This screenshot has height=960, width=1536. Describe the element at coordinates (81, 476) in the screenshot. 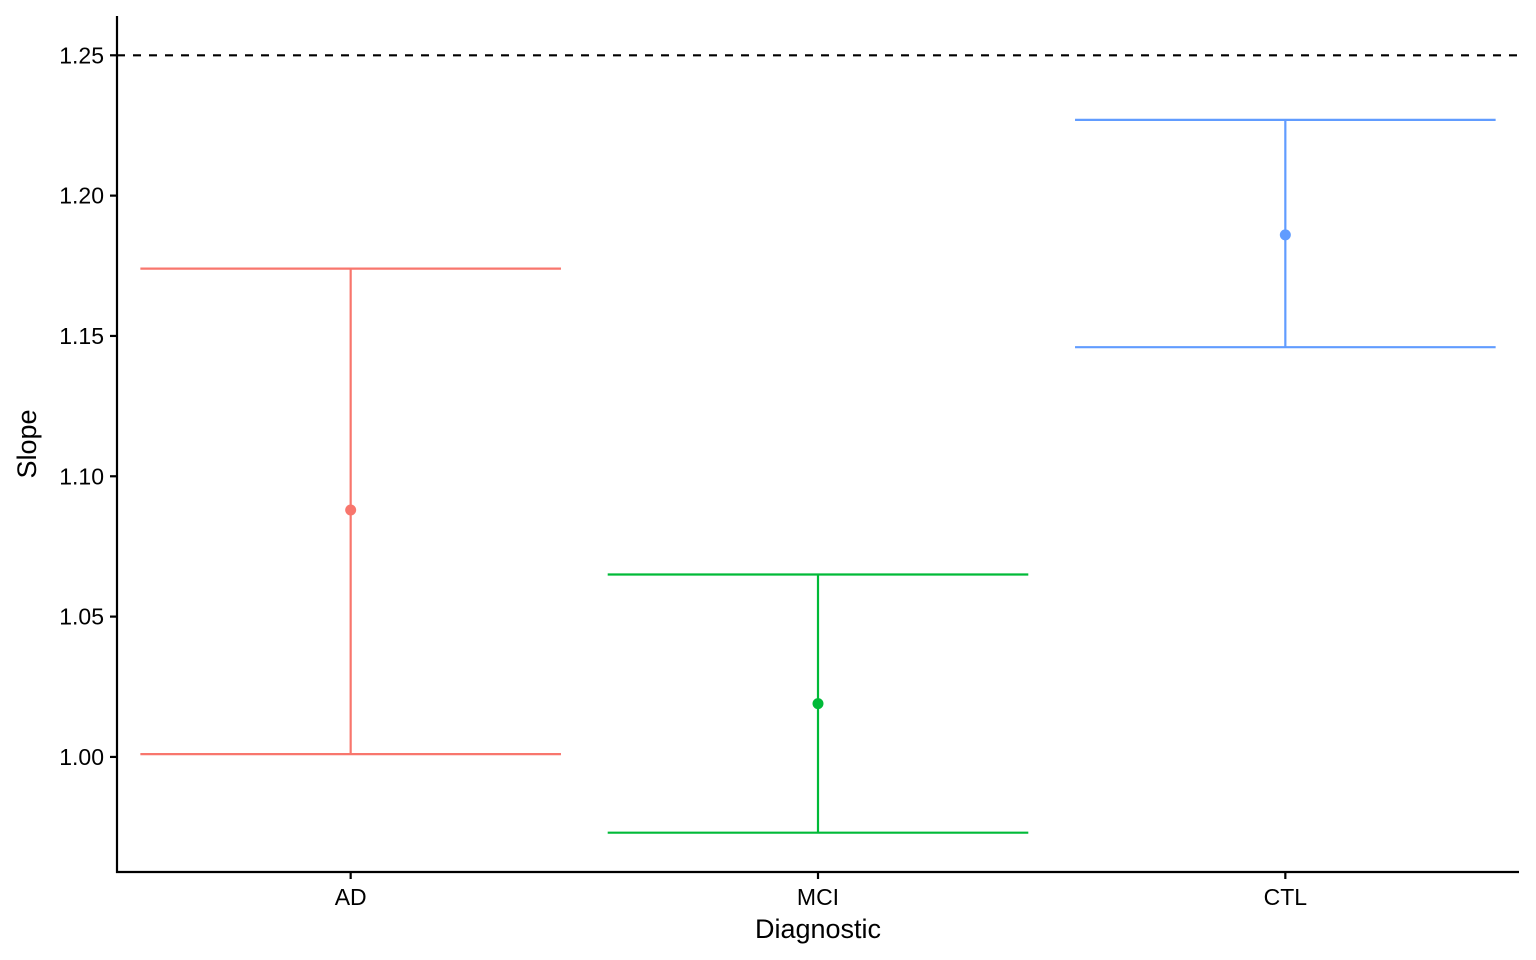

I see `y-tick-label: 1.10` at that location.